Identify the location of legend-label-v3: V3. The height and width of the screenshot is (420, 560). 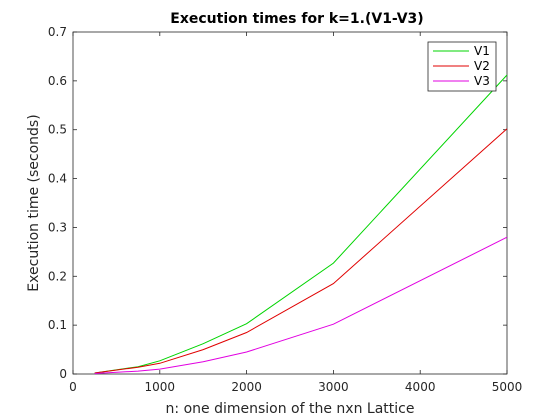
(482, 81).